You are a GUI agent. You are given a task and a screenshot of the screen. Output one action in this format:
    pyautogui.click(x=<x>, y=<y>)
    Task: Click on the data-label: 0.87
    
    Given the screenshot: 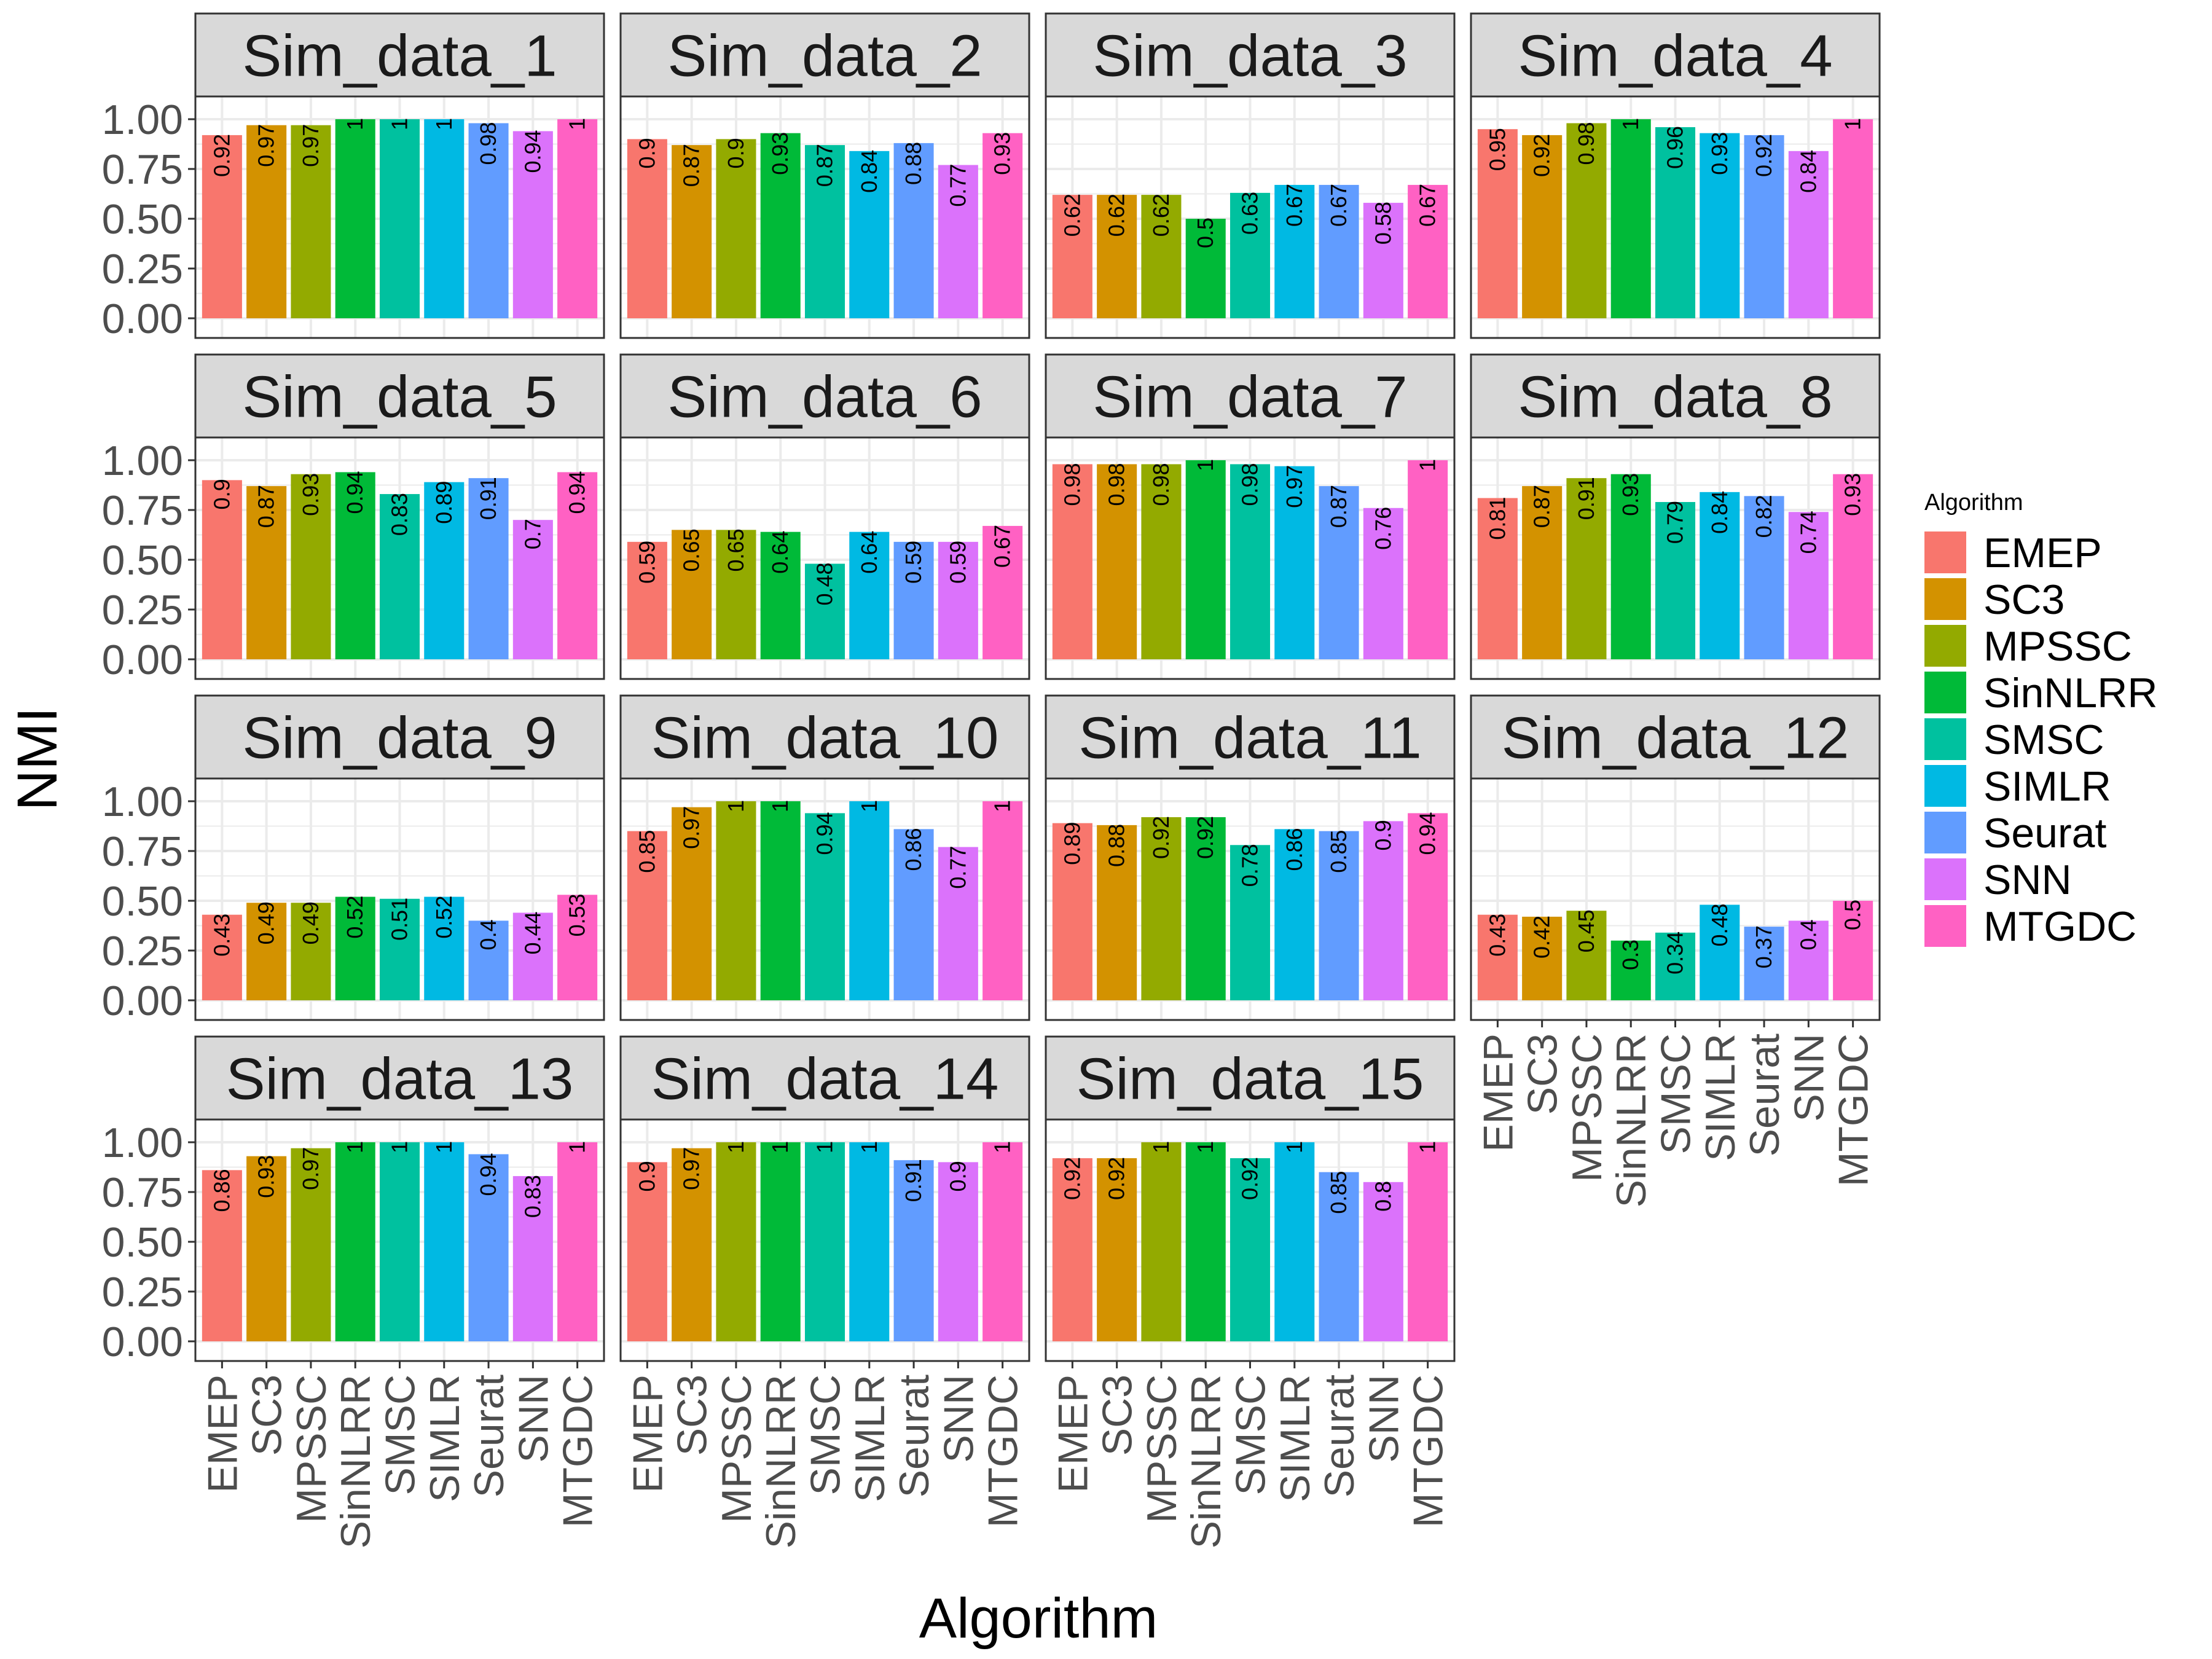 What is the action you would take?
    pyautogui.click(x=1542, y=506)
    